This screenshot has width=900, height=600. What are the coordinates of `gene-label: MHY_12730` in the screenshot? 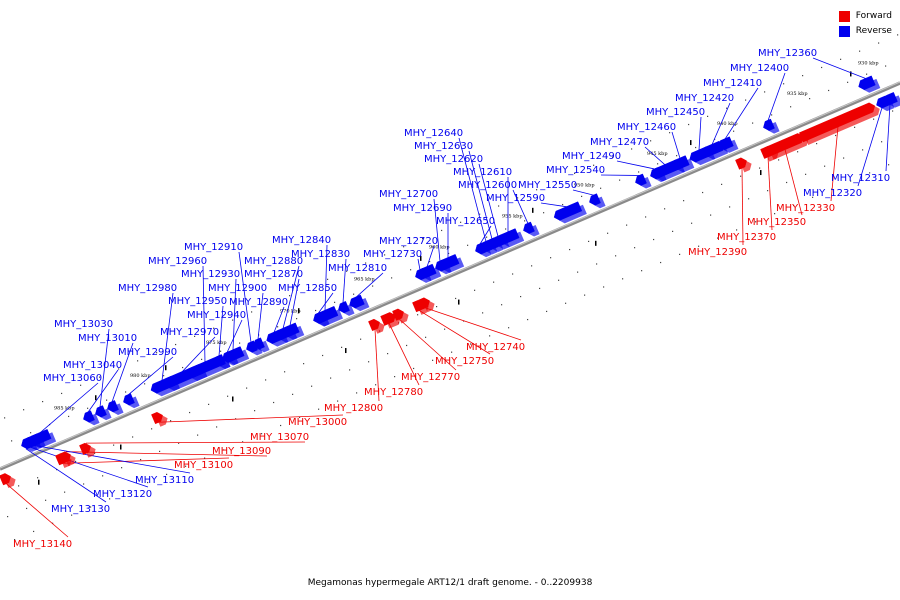 It's located at (392, 254).